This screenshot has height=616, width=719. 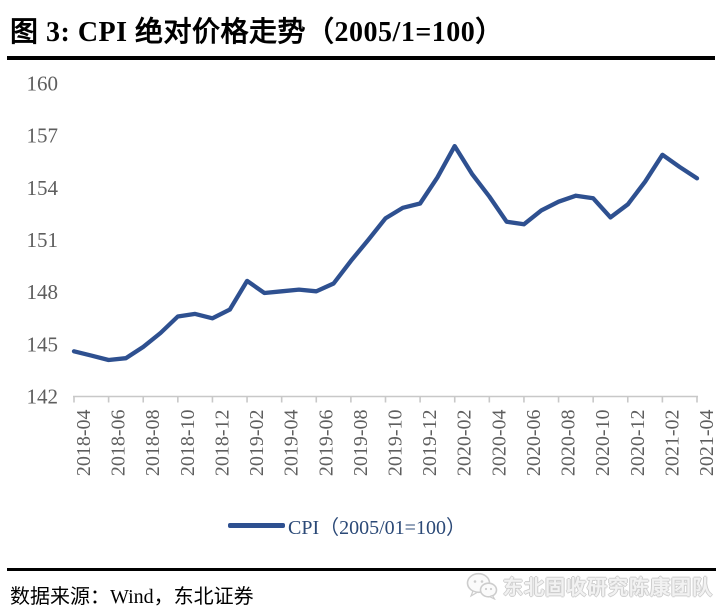 I want to click on x-tick-label: 2019-10, so click(x=396, y=443).